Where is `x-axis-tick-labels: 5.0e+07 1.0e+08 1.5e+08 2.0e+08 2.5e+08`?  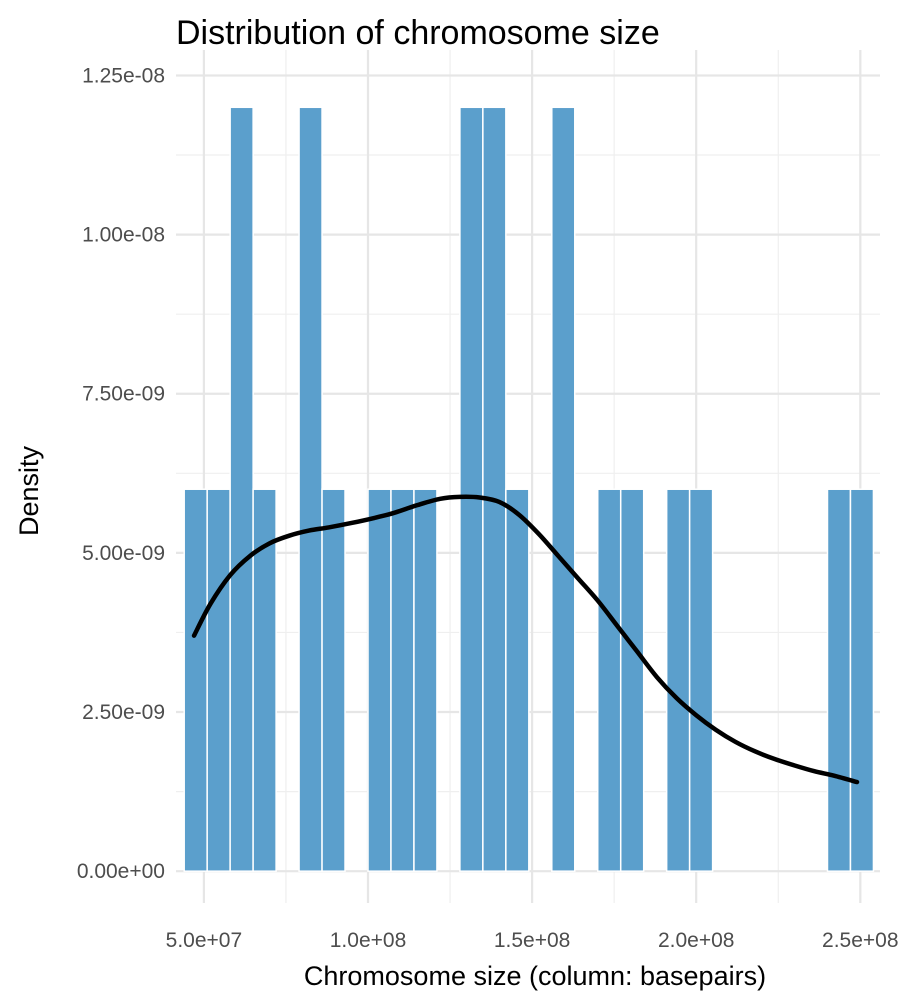
x-axis-tick-labels: 5.0e+07 1.0e+08 1.5e+08 2.0e+08 2.5e+08 is located at coordinates (532, 940).